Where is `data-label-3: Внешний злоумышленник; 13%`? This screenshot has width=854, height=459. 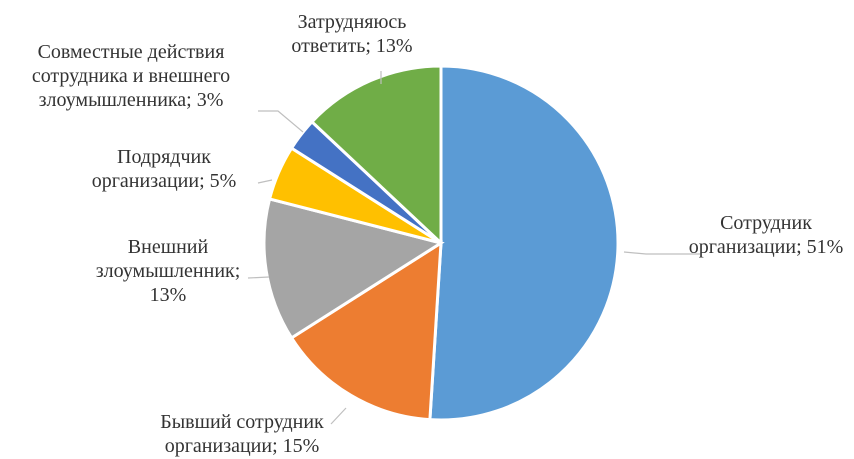 data-label-3: Внешний злоумышленник; 13% is located at coordinates (168, 271).